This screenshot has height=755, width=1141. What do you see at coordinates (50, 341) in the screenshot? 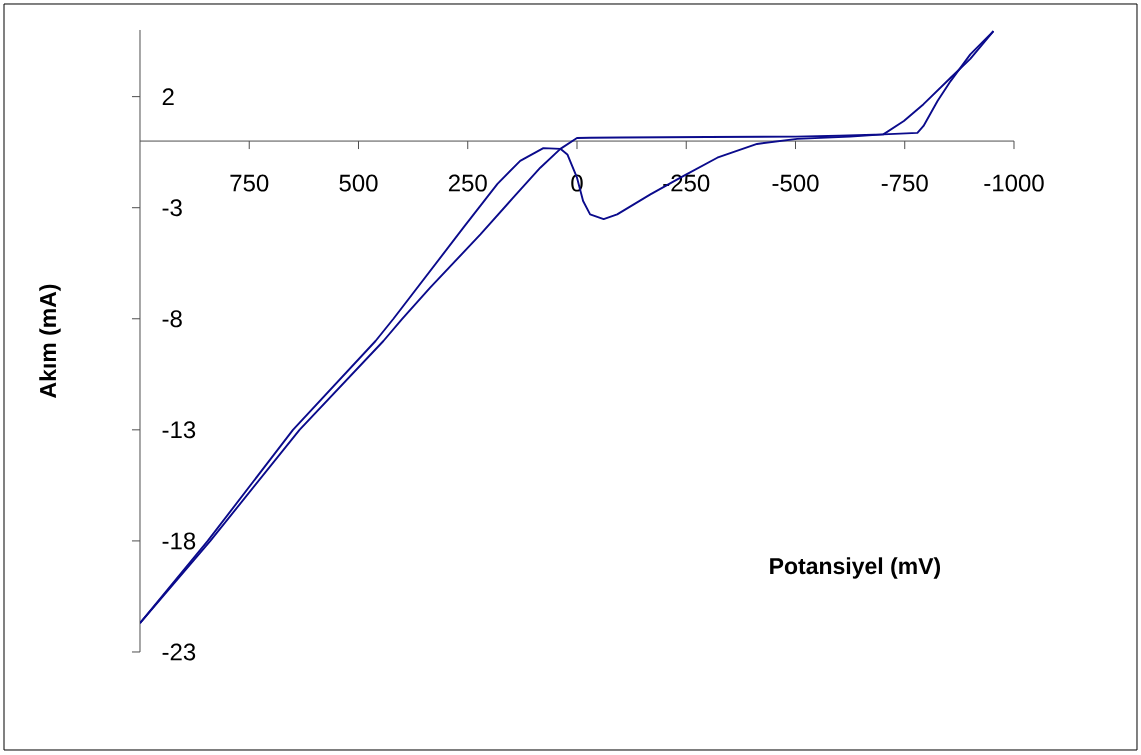
I see `y-axis-title: Akım (mA)` at bounding box center [50, 341].